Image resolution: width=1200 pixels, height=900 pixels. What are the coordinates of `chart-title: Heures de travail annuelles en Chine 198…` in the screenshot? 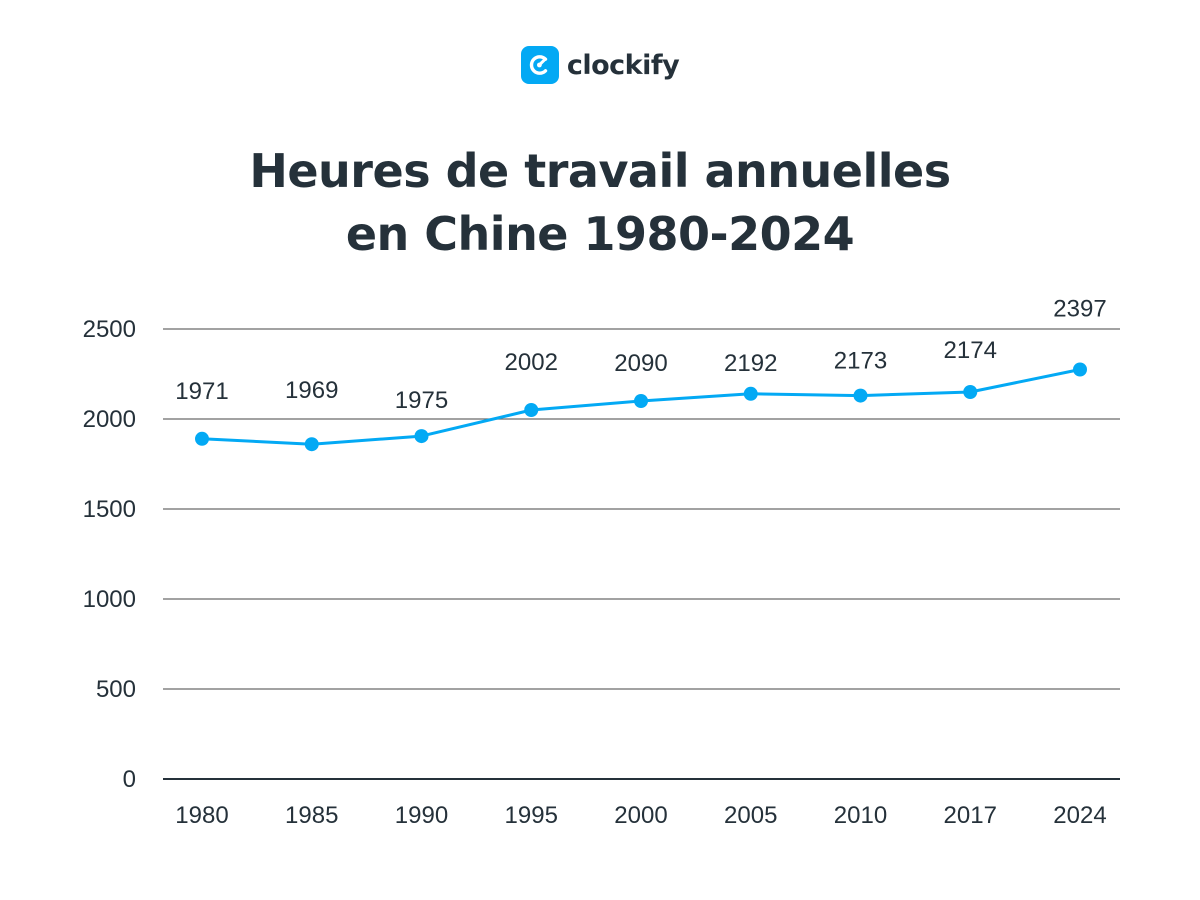 It's located at (600, 203).